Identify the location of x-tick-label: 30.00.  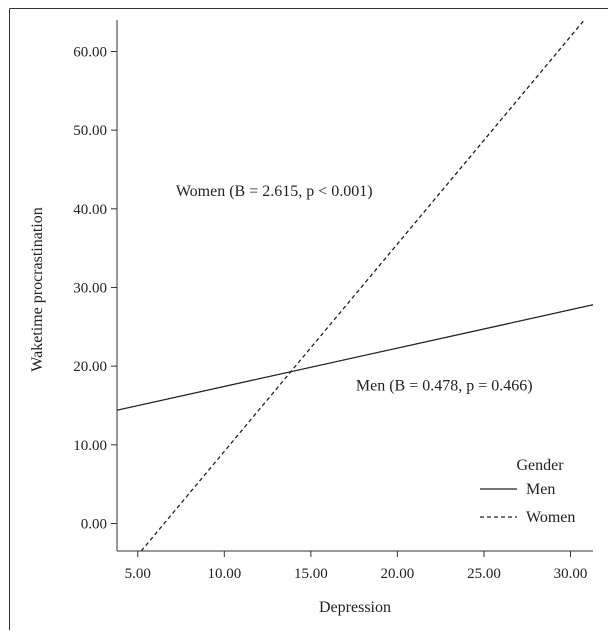
(571, 574).